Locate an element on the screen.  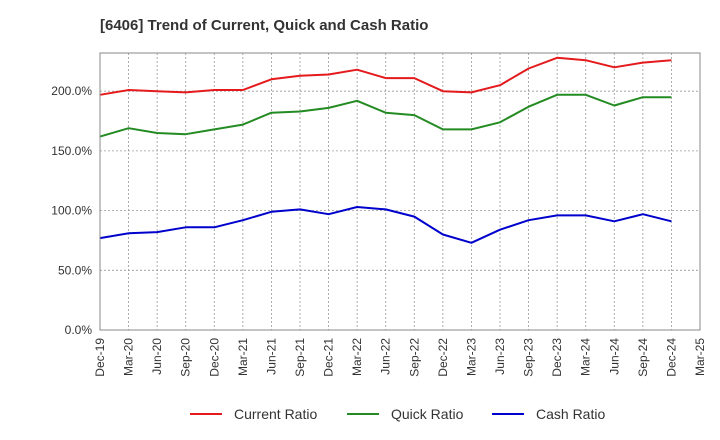
x-tick-label: Sep-21 is located at coordinates (300, 357).